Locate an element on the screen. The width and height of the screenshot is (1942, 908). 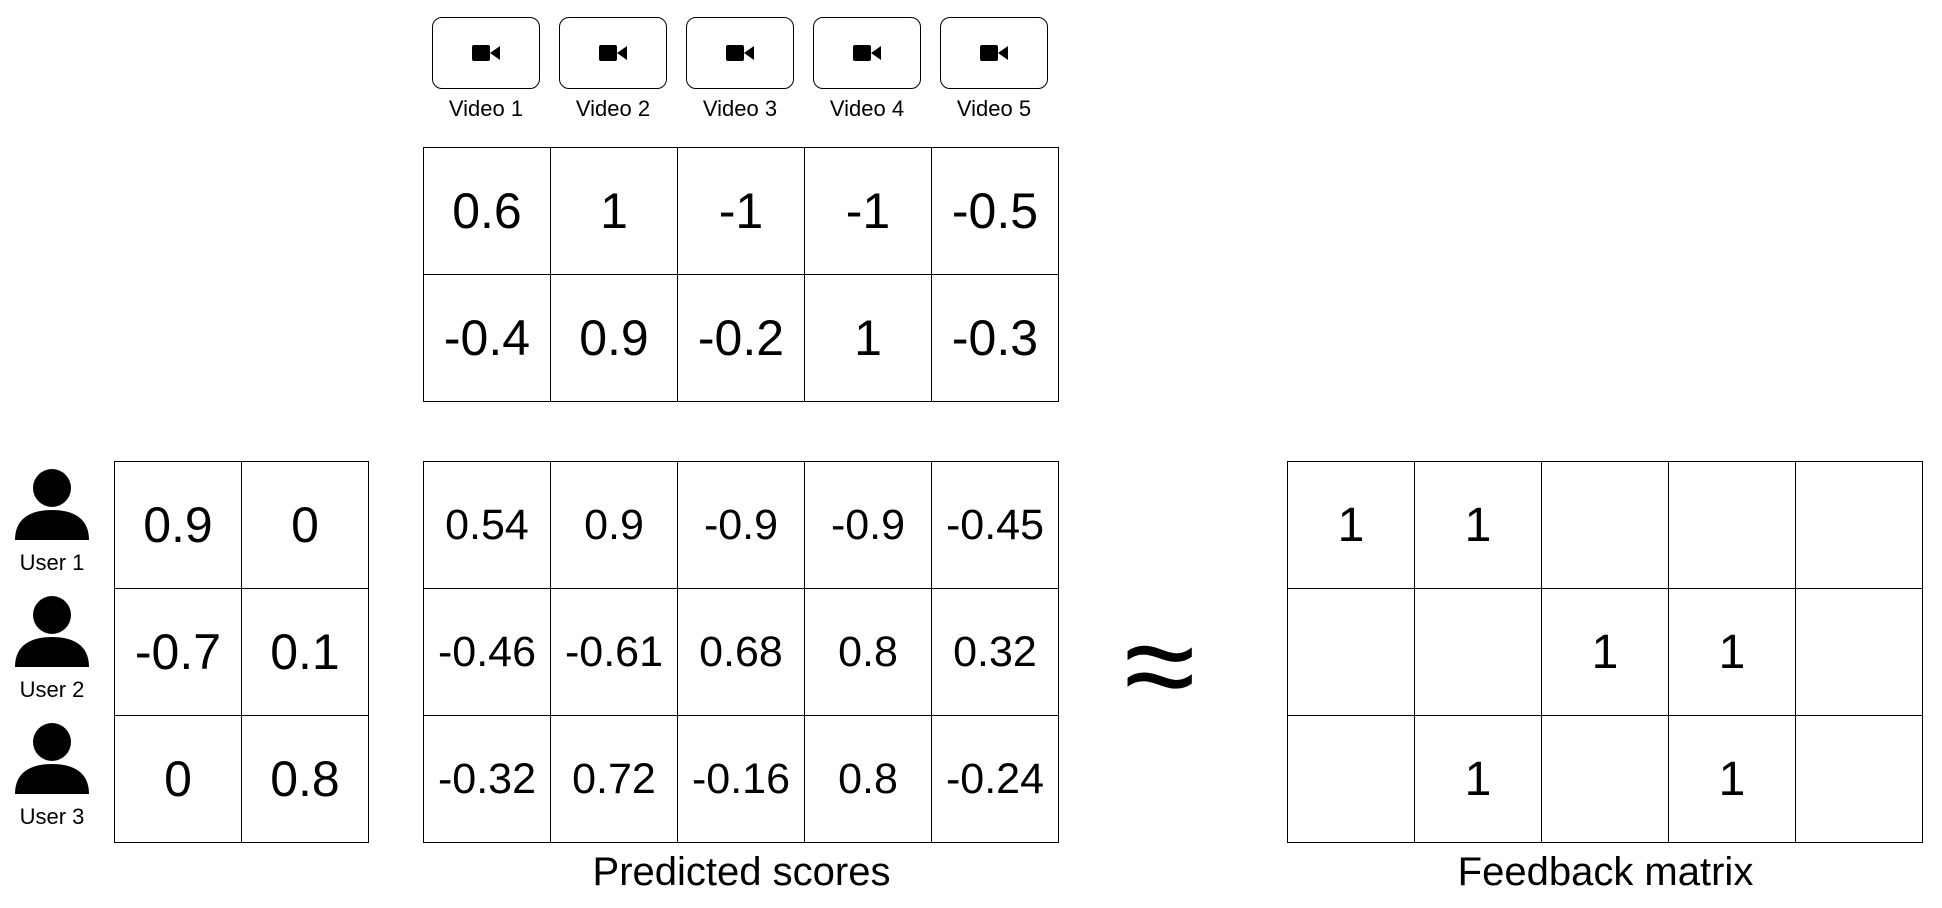
matrix-cell: 0.68 is located at coordinates (741, 652).